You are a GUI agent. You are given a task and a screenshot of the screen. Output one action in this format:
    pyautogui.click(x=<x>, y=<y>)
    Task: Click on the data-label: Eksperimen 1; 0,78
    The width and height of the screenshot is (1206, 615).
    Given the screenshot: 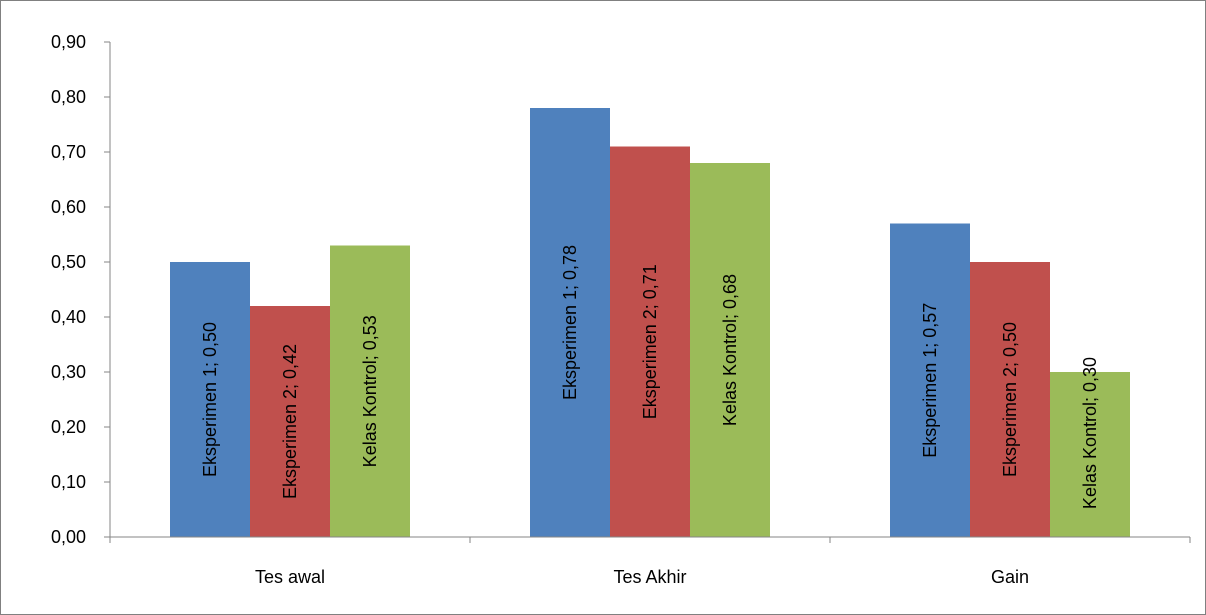 What is the action you would take?
    pyautogui.click(x=570, y=322)
    